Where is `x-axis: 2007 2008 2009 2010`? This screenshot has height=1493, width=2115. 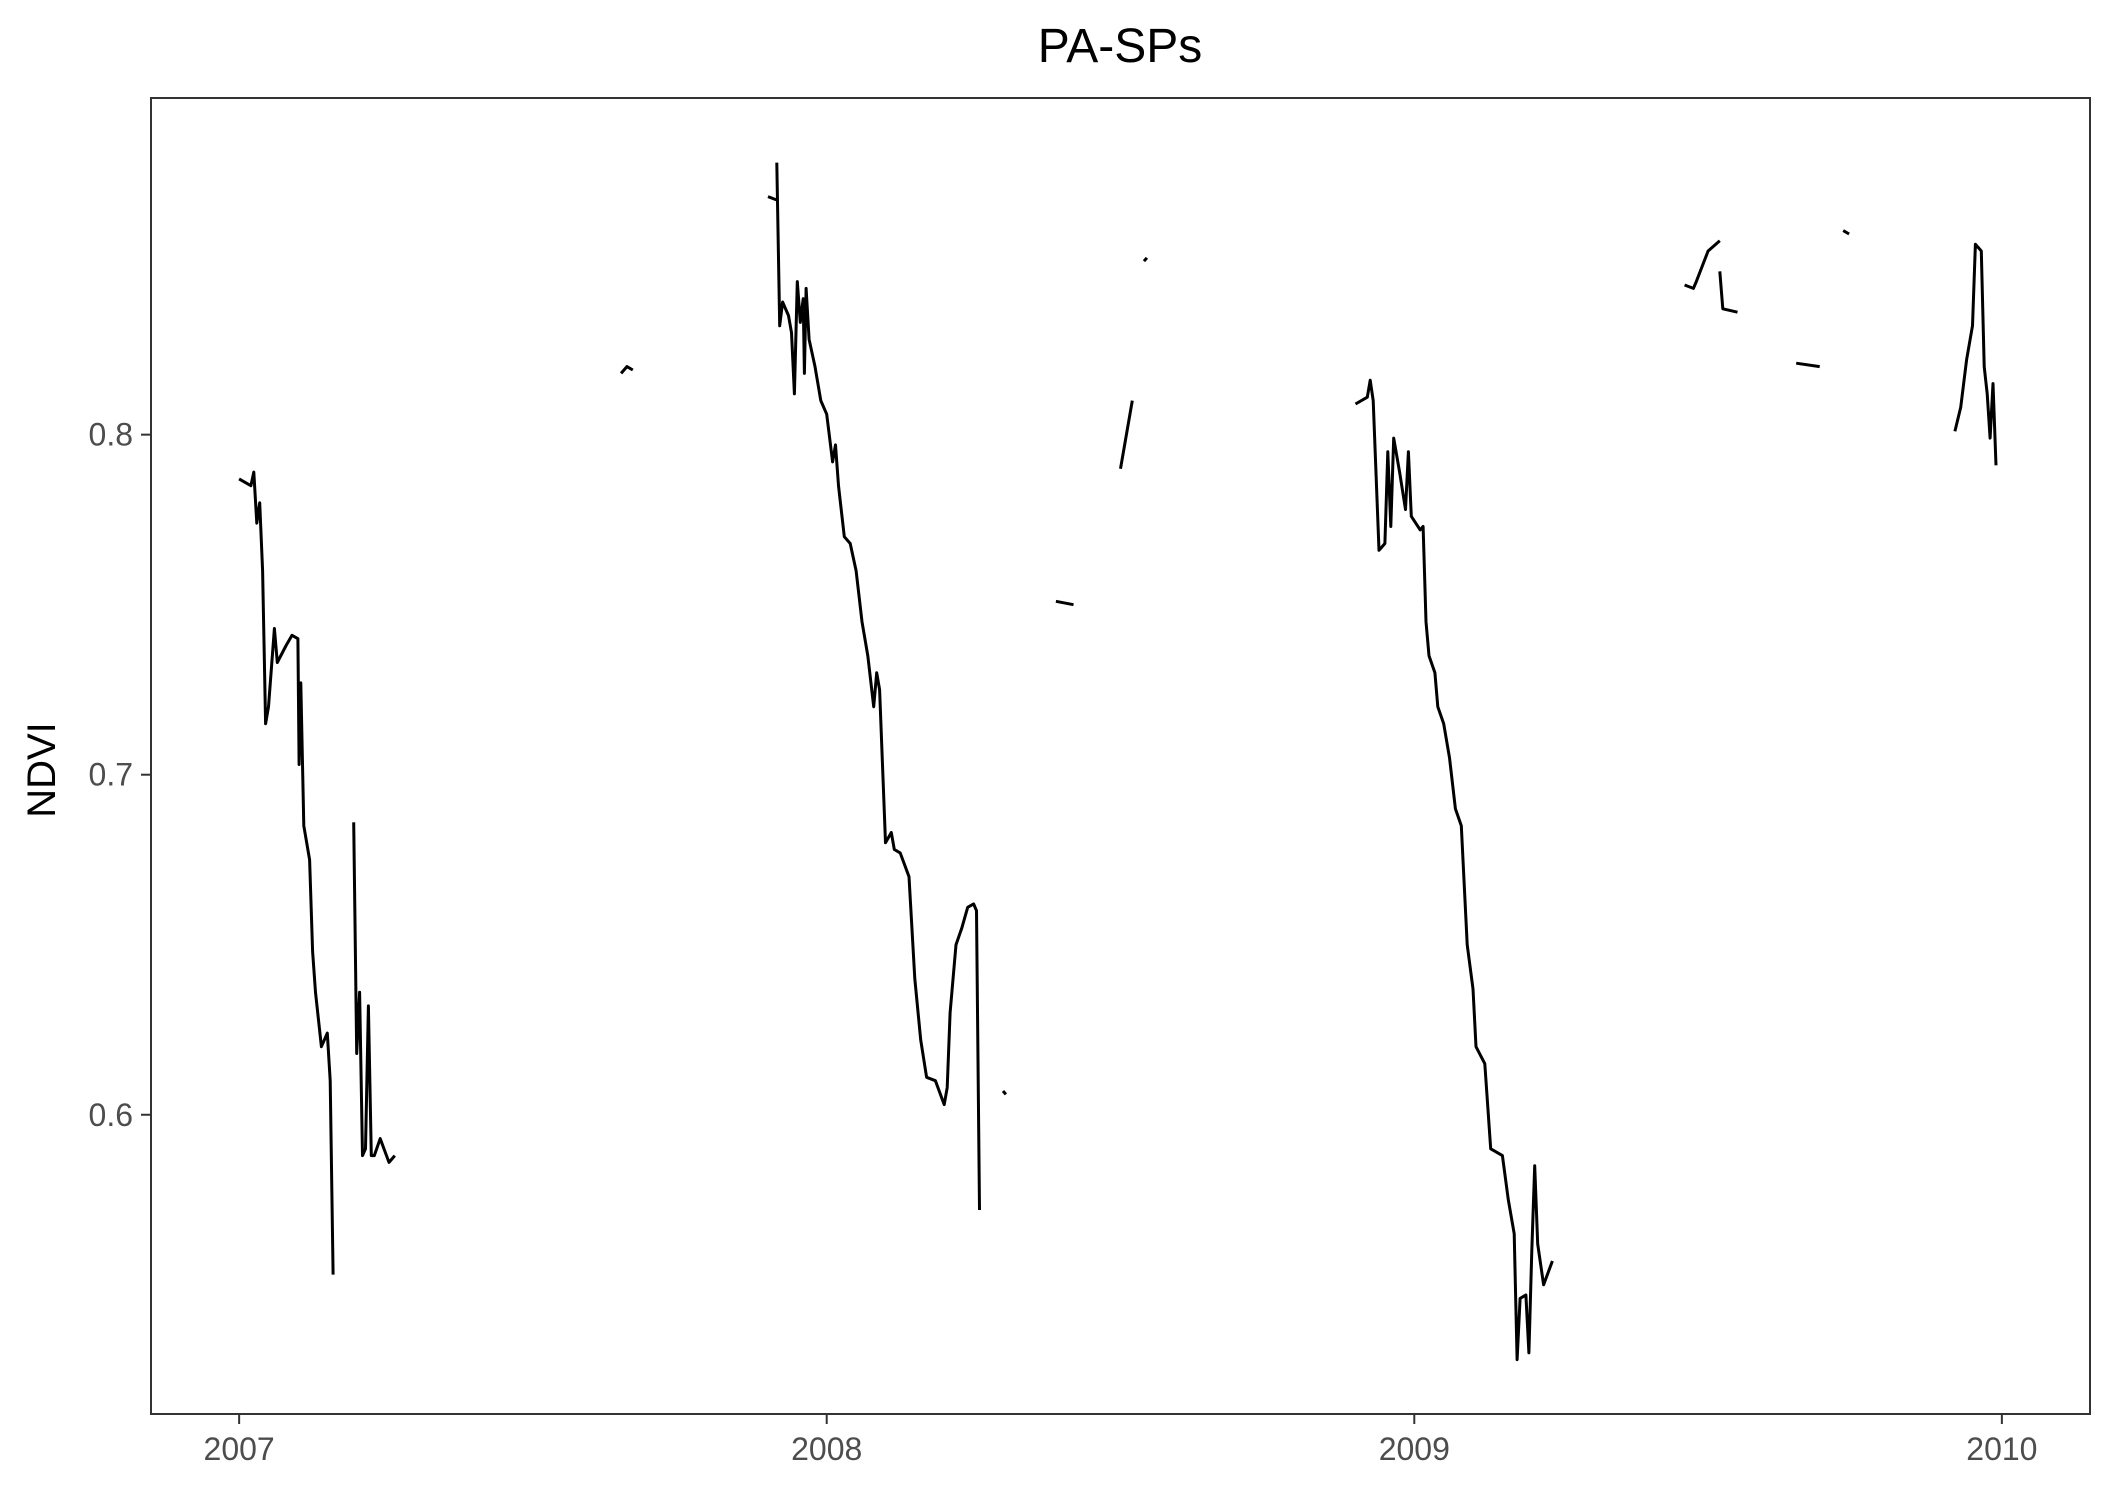 x-axis: 2007 2008 2009 2010 is located at coordinates (1120, 1440).